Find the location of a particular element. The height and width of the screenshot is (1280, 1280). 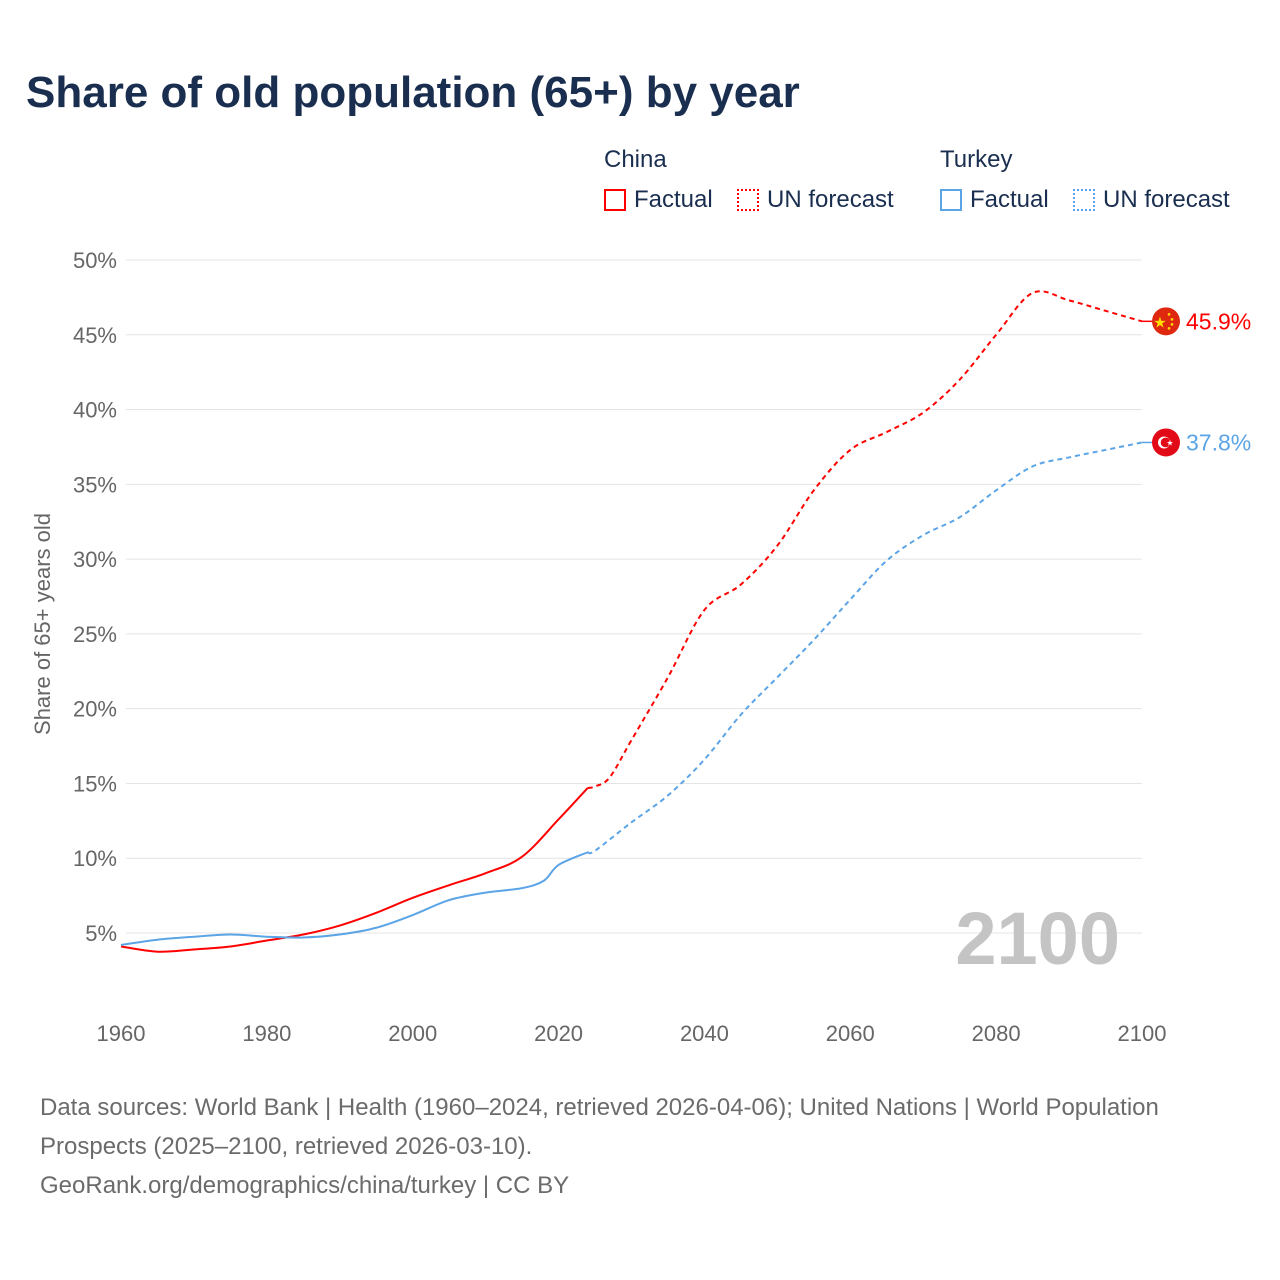

y-tick-label: 50% is located at coordinates (95, 260).